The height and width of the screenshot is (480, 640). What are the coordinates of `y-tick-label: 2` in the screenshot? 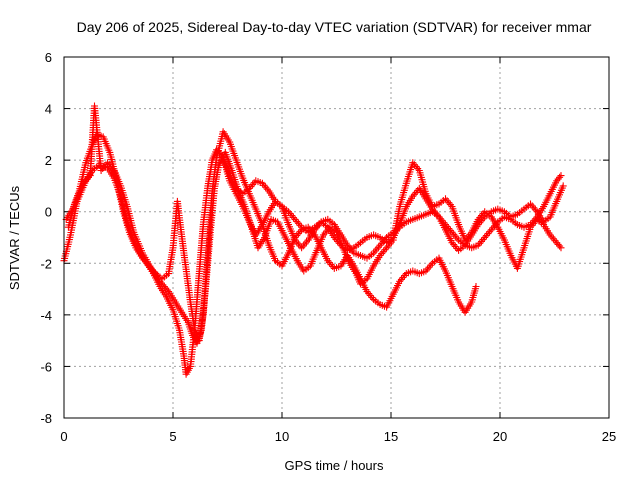 It's located at (48, 160).